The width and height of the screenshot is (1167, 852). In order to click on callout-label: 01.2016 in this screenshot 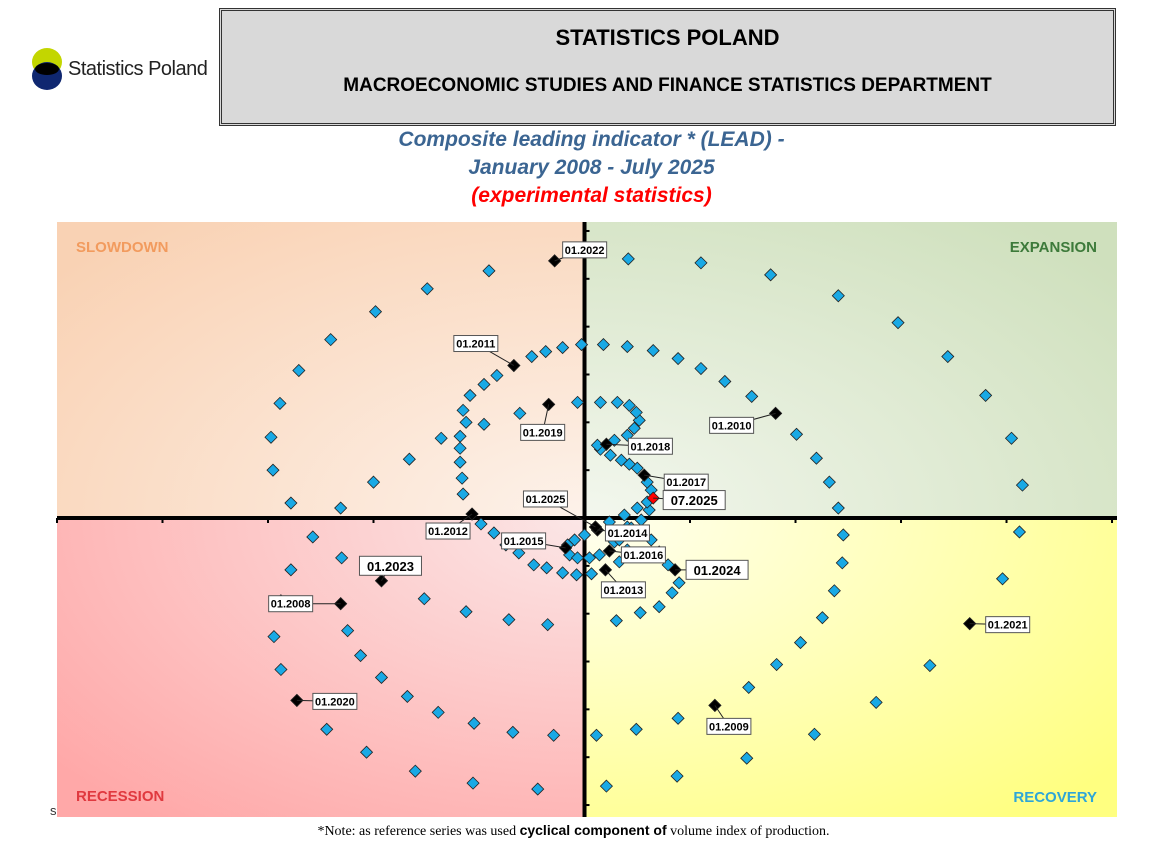, I will do `click(644, 556)`.